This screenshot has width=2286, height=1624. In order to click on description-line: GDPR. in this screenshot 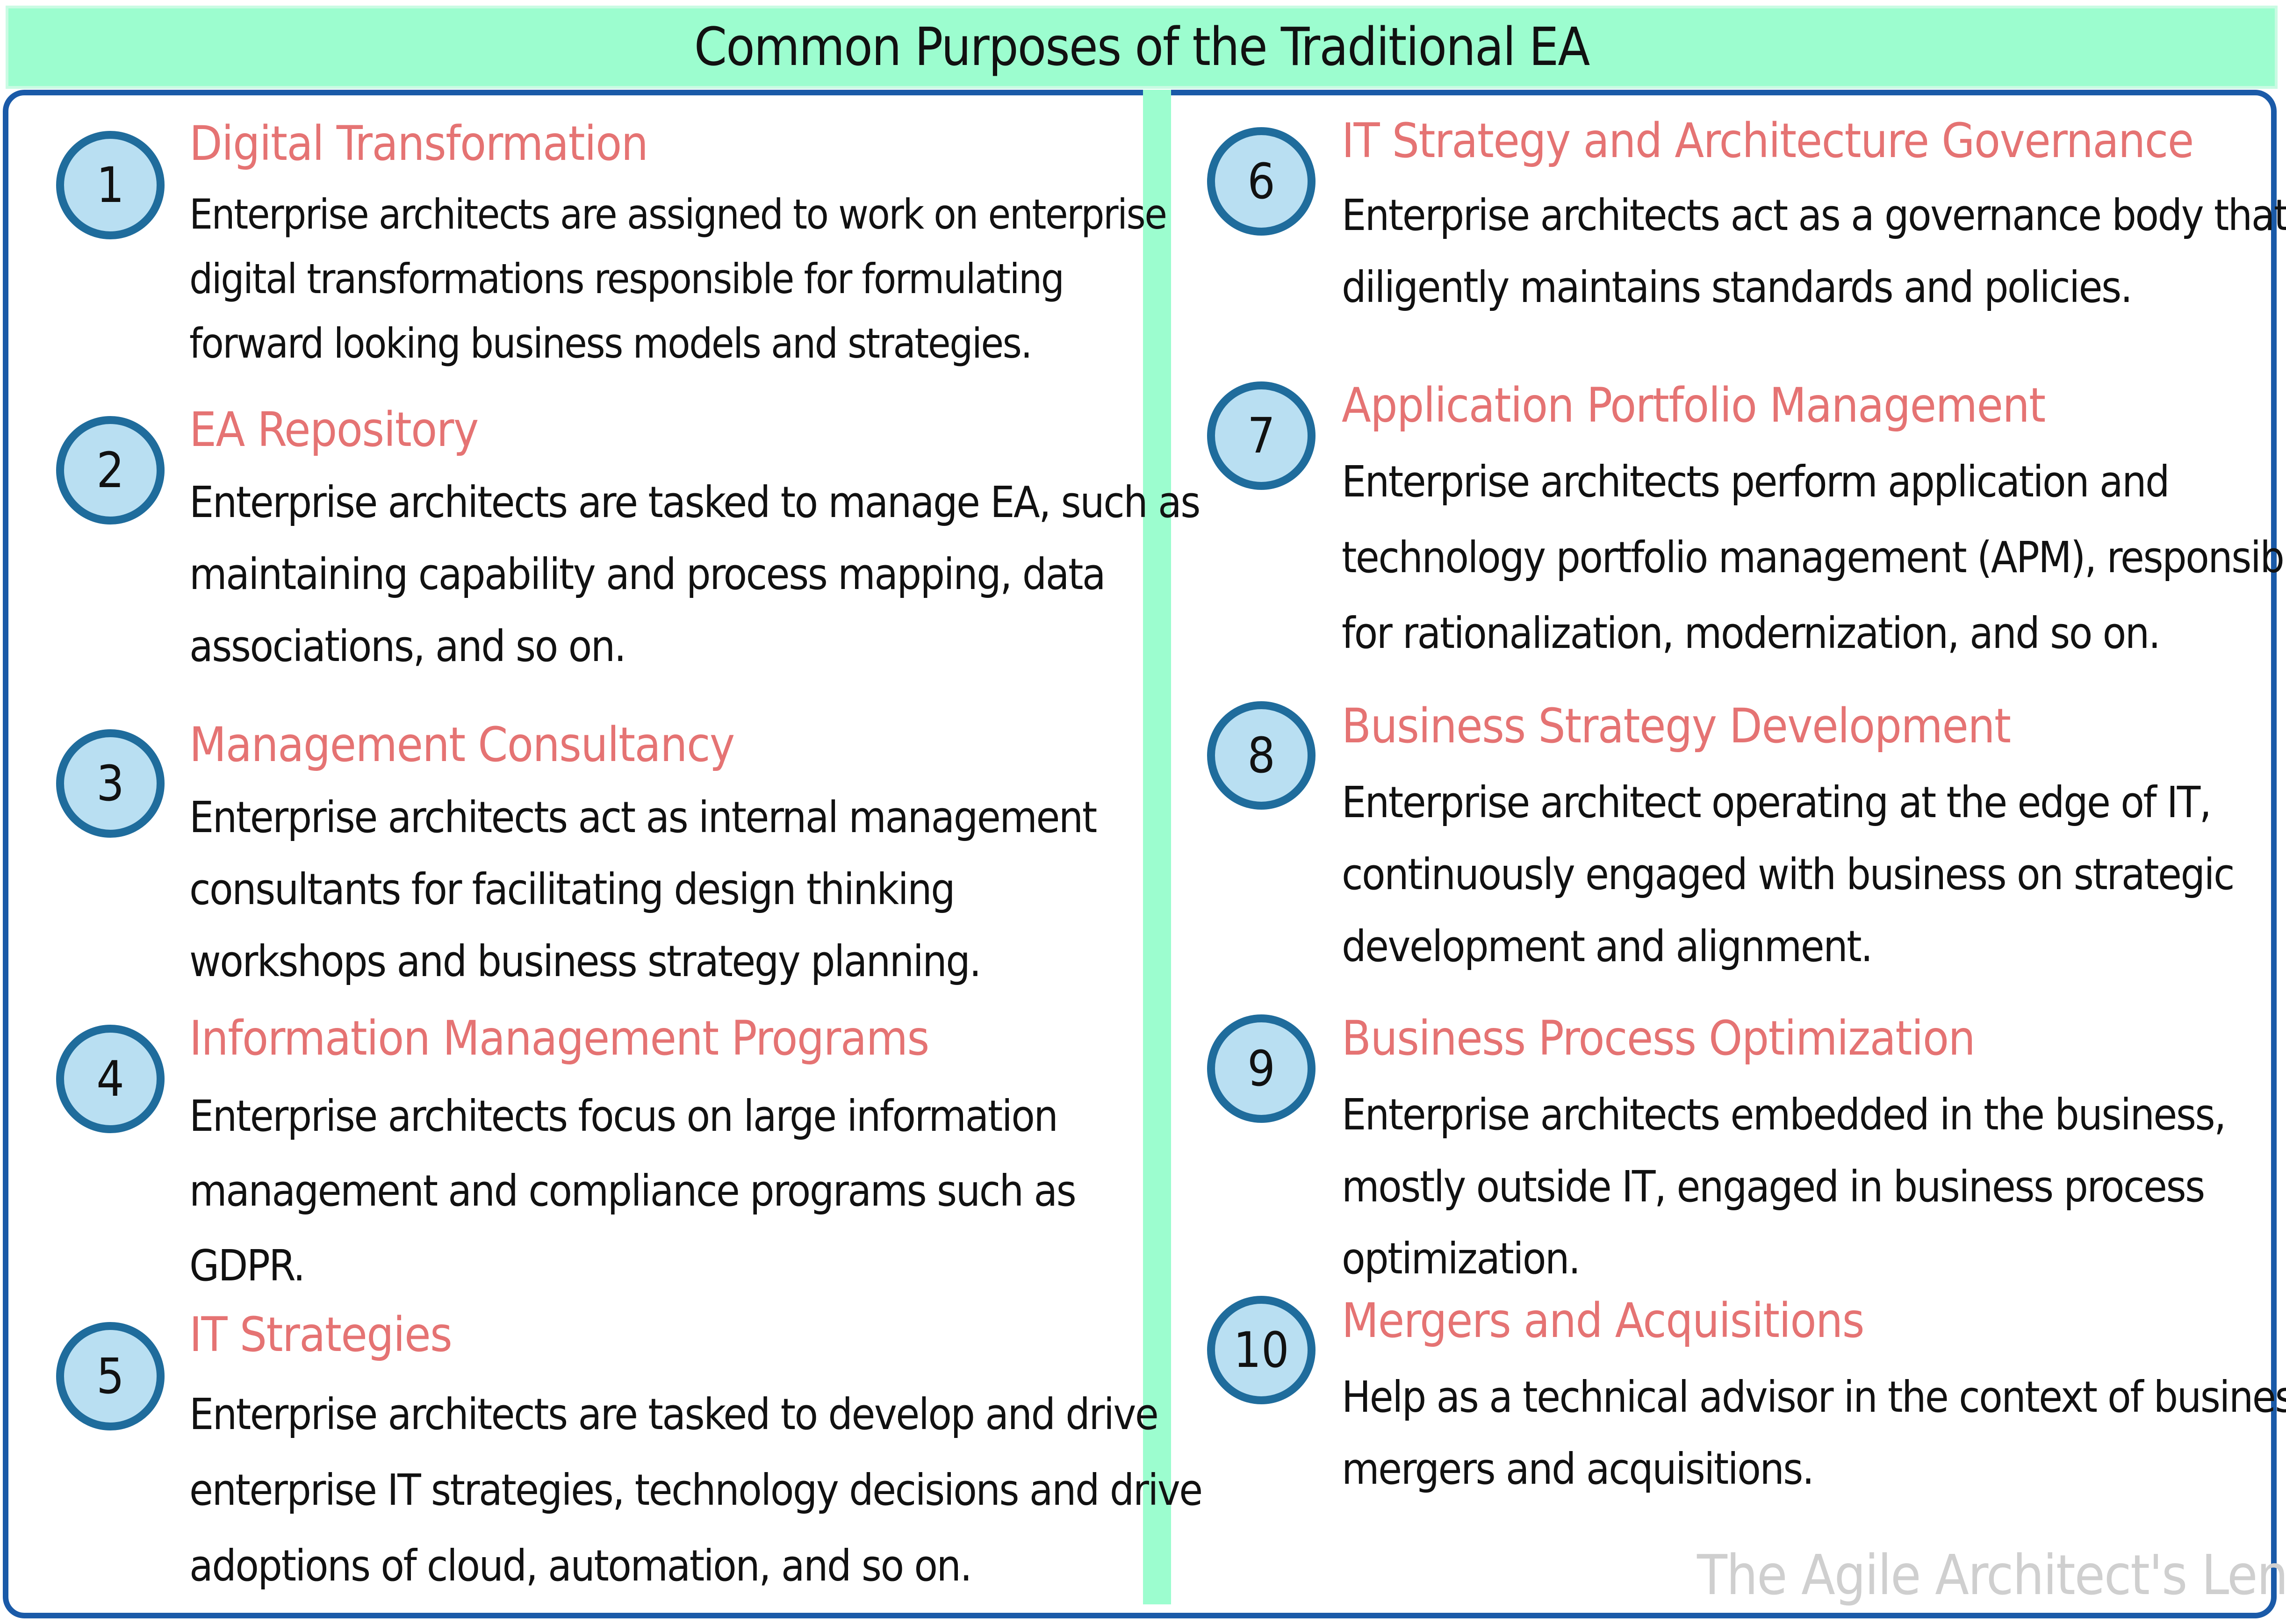, I will do `click(247, 1266)`.